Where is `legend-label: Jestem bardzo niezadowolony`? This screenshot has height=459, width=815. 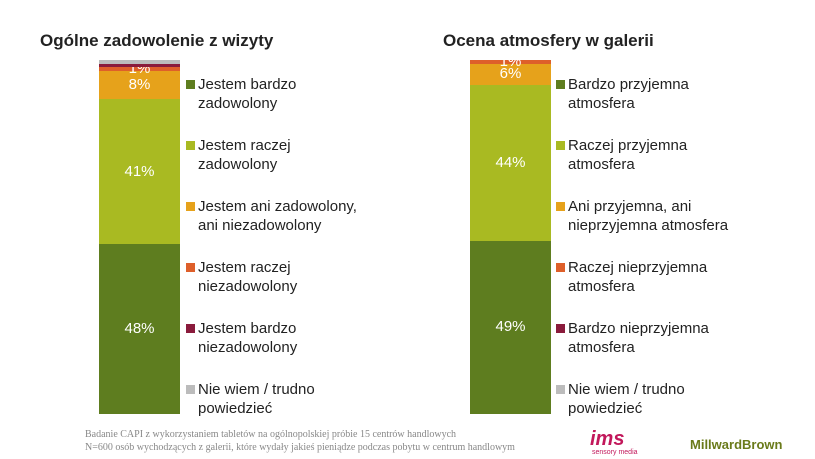
legend-label: Jestem bardzo niezadowolony is located at coordinates (248, 338).